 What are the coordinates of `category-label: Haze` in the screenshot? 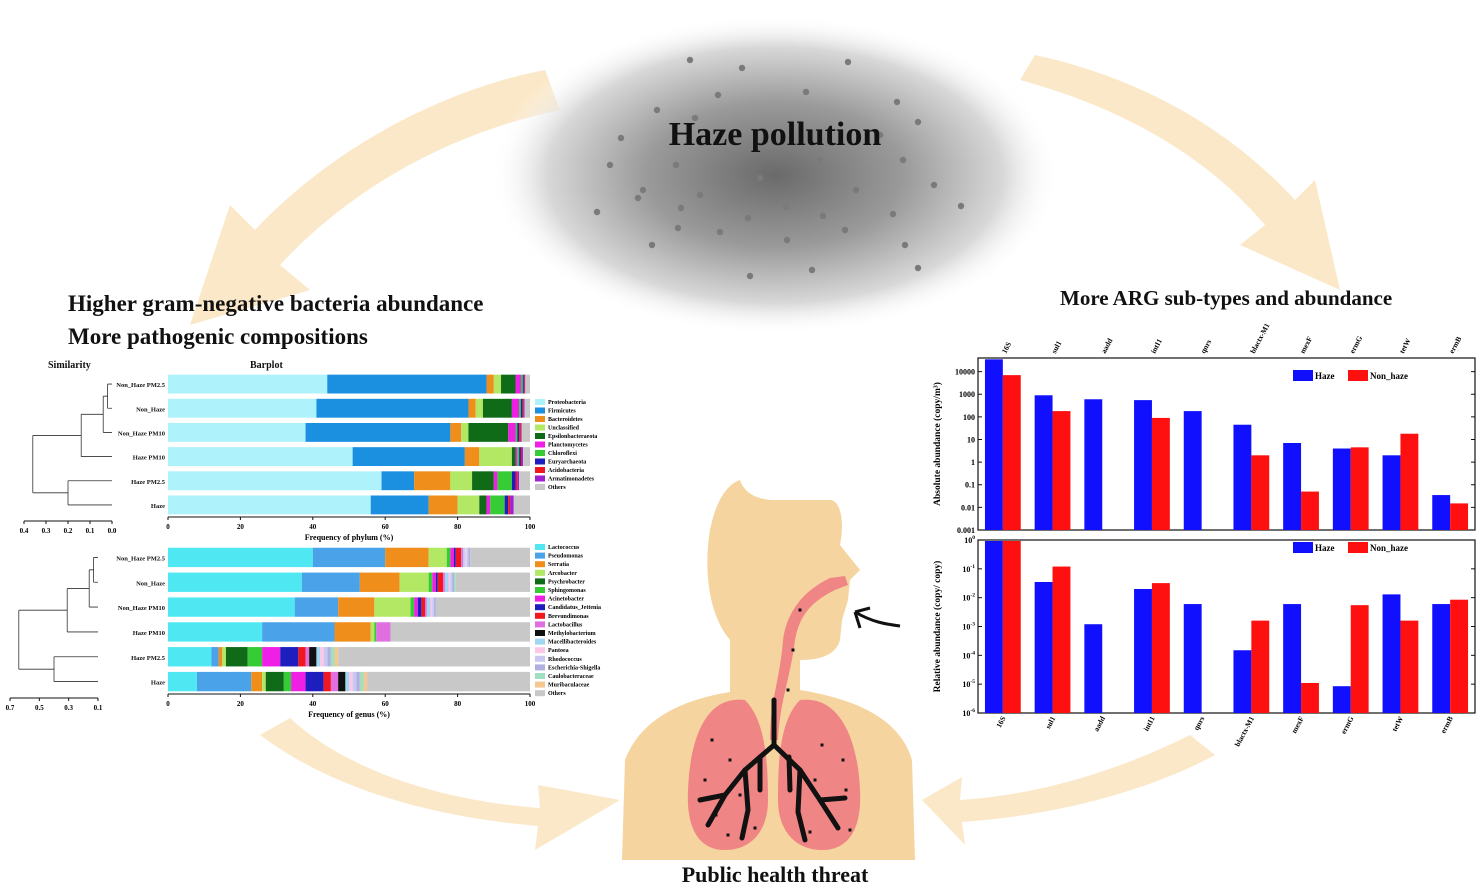 It's located at (158, 683).